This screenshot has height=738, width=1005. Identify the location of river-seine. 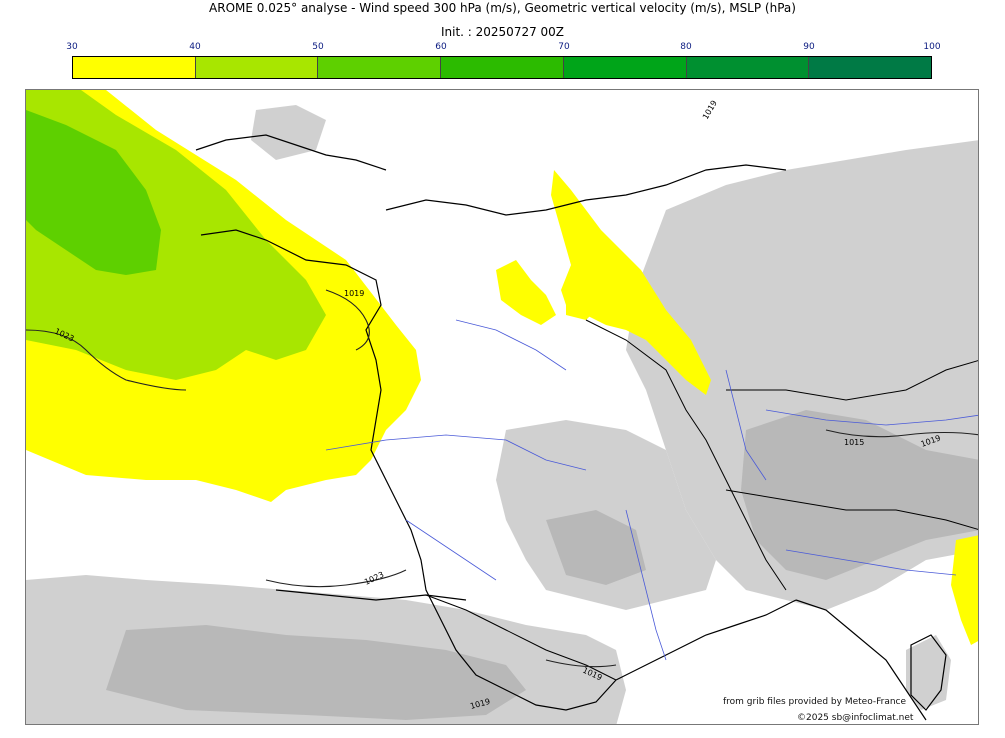
(511, 345).